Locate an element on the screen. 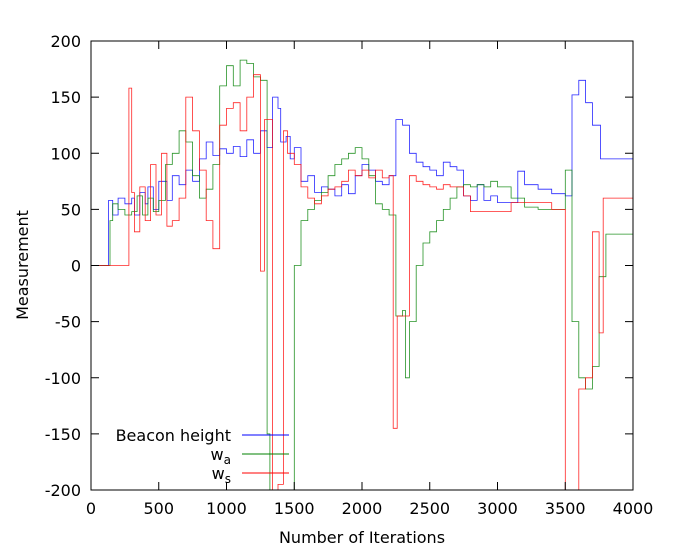 The width and height of the screenshot is (700, 550). y-tick-label: 50 is located at coordinates (71, 209).